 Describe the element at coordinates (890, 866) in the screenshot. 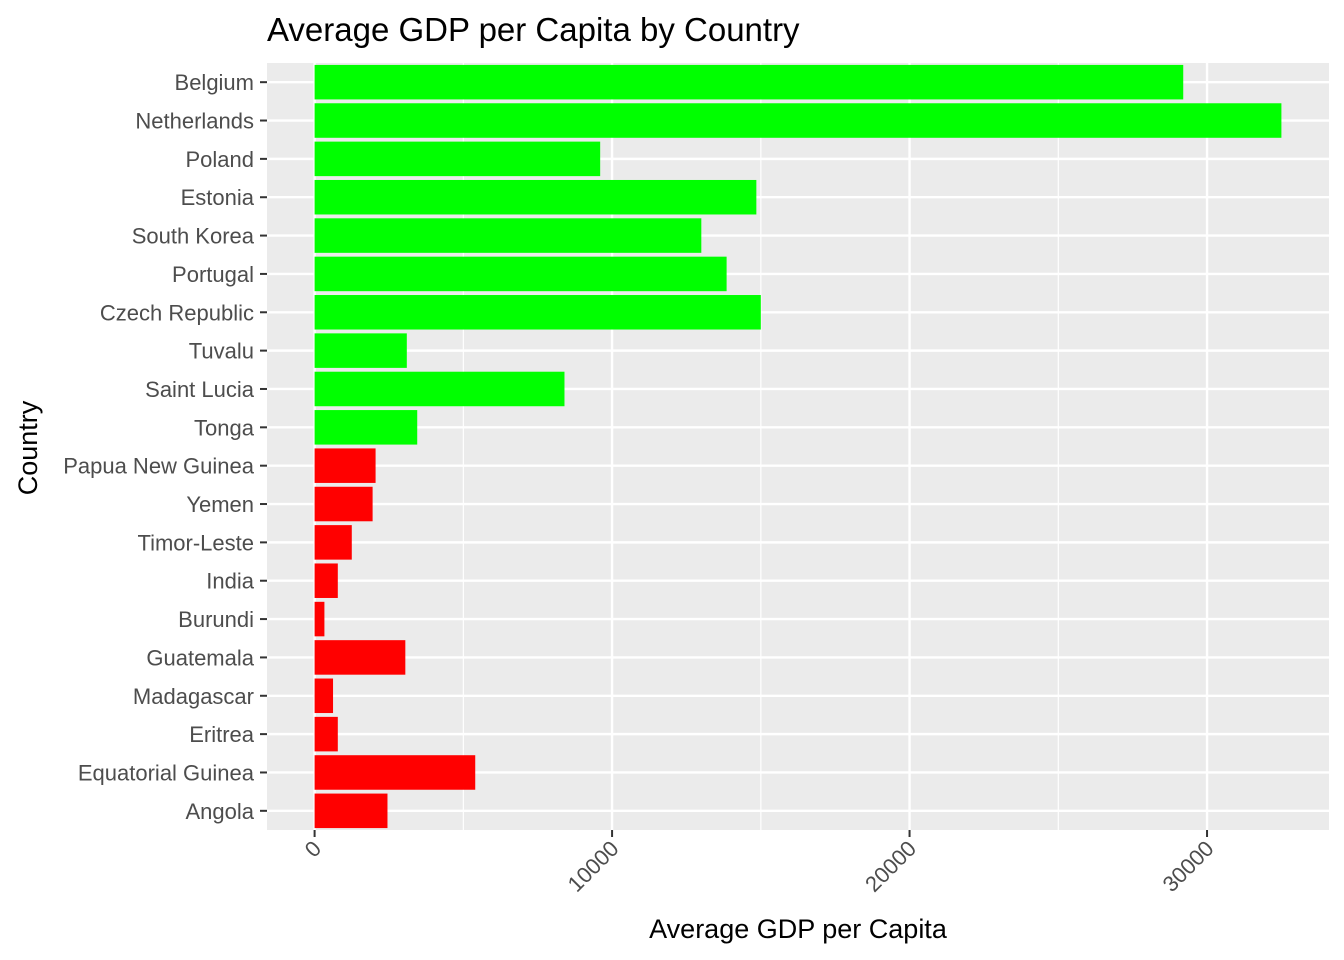

I see `x-tick-label: 20000` at that location.